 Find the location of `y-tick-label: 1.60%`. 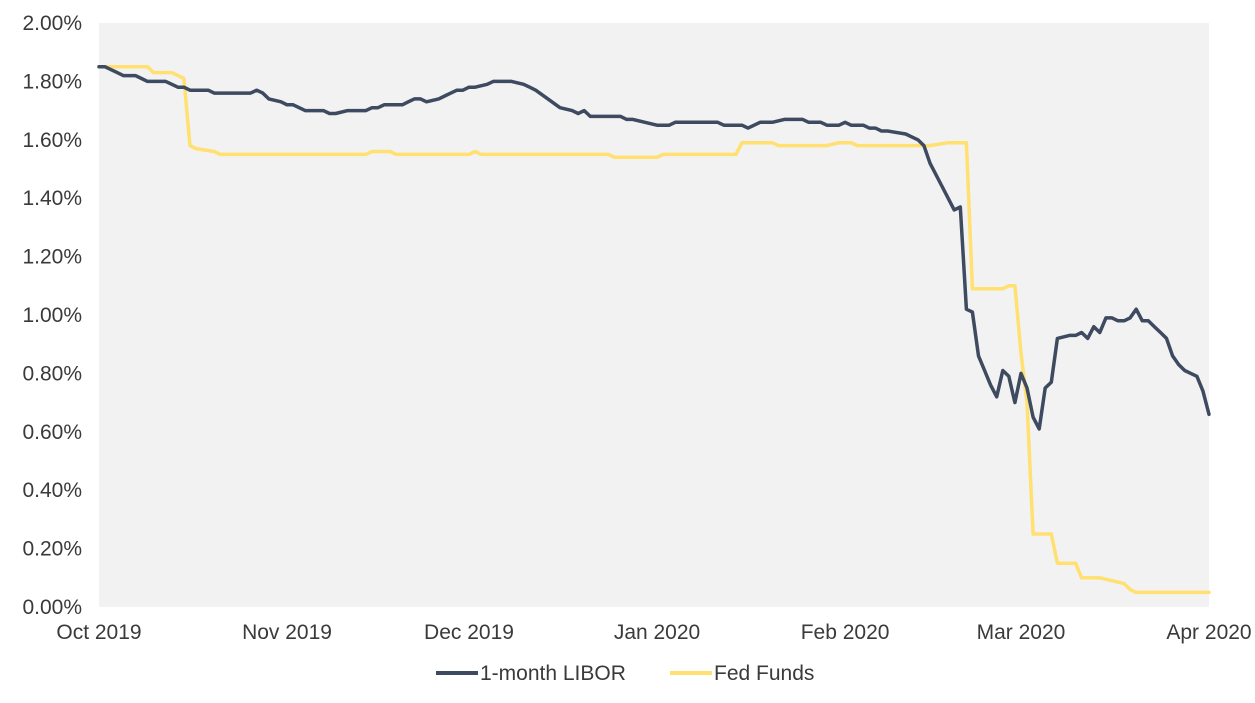

y-tick-label: 1.60% is located at coordinates (52, 140).